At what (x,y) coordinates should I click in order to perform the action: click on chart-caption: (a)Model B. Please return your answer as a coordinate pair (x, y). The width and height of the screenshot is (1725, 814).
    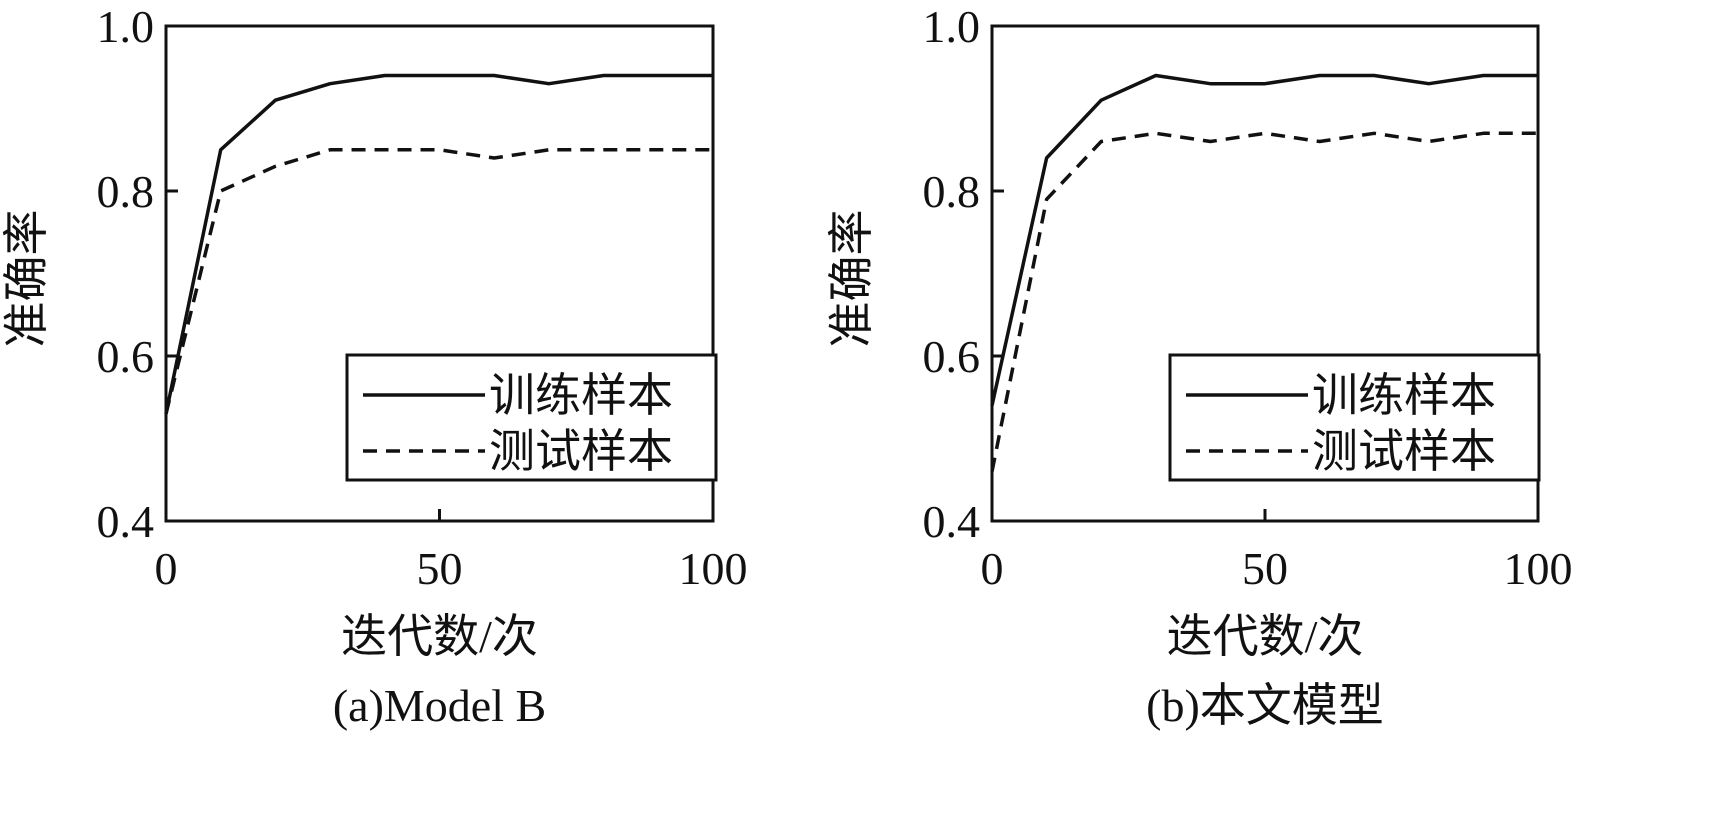
    Looking at the image, I should click on (439, 705).